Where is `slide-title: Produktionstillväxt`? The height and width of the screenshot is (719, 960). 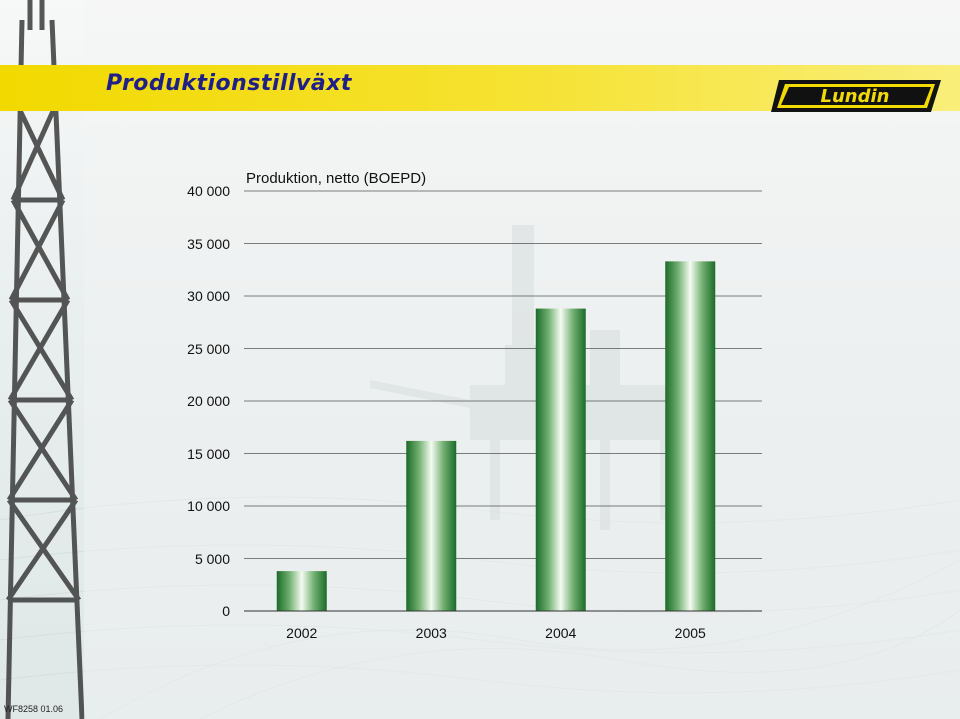 slide-title: Produktionstillväxt is located at coordinates (229, 83).